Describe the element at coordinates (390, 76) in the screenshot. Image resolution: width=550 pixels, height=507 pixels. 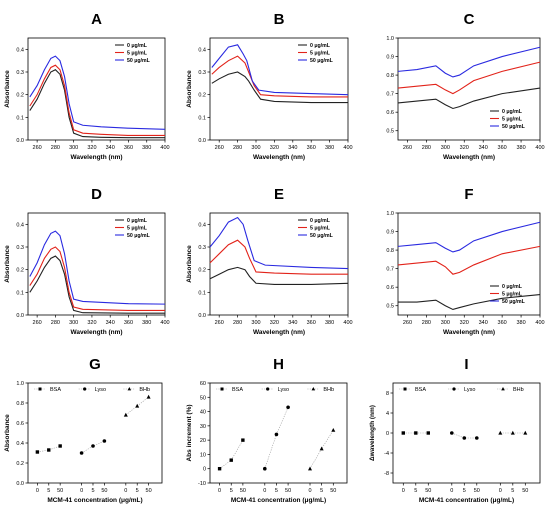
I see `y-tick-label: 0.8` at that location.